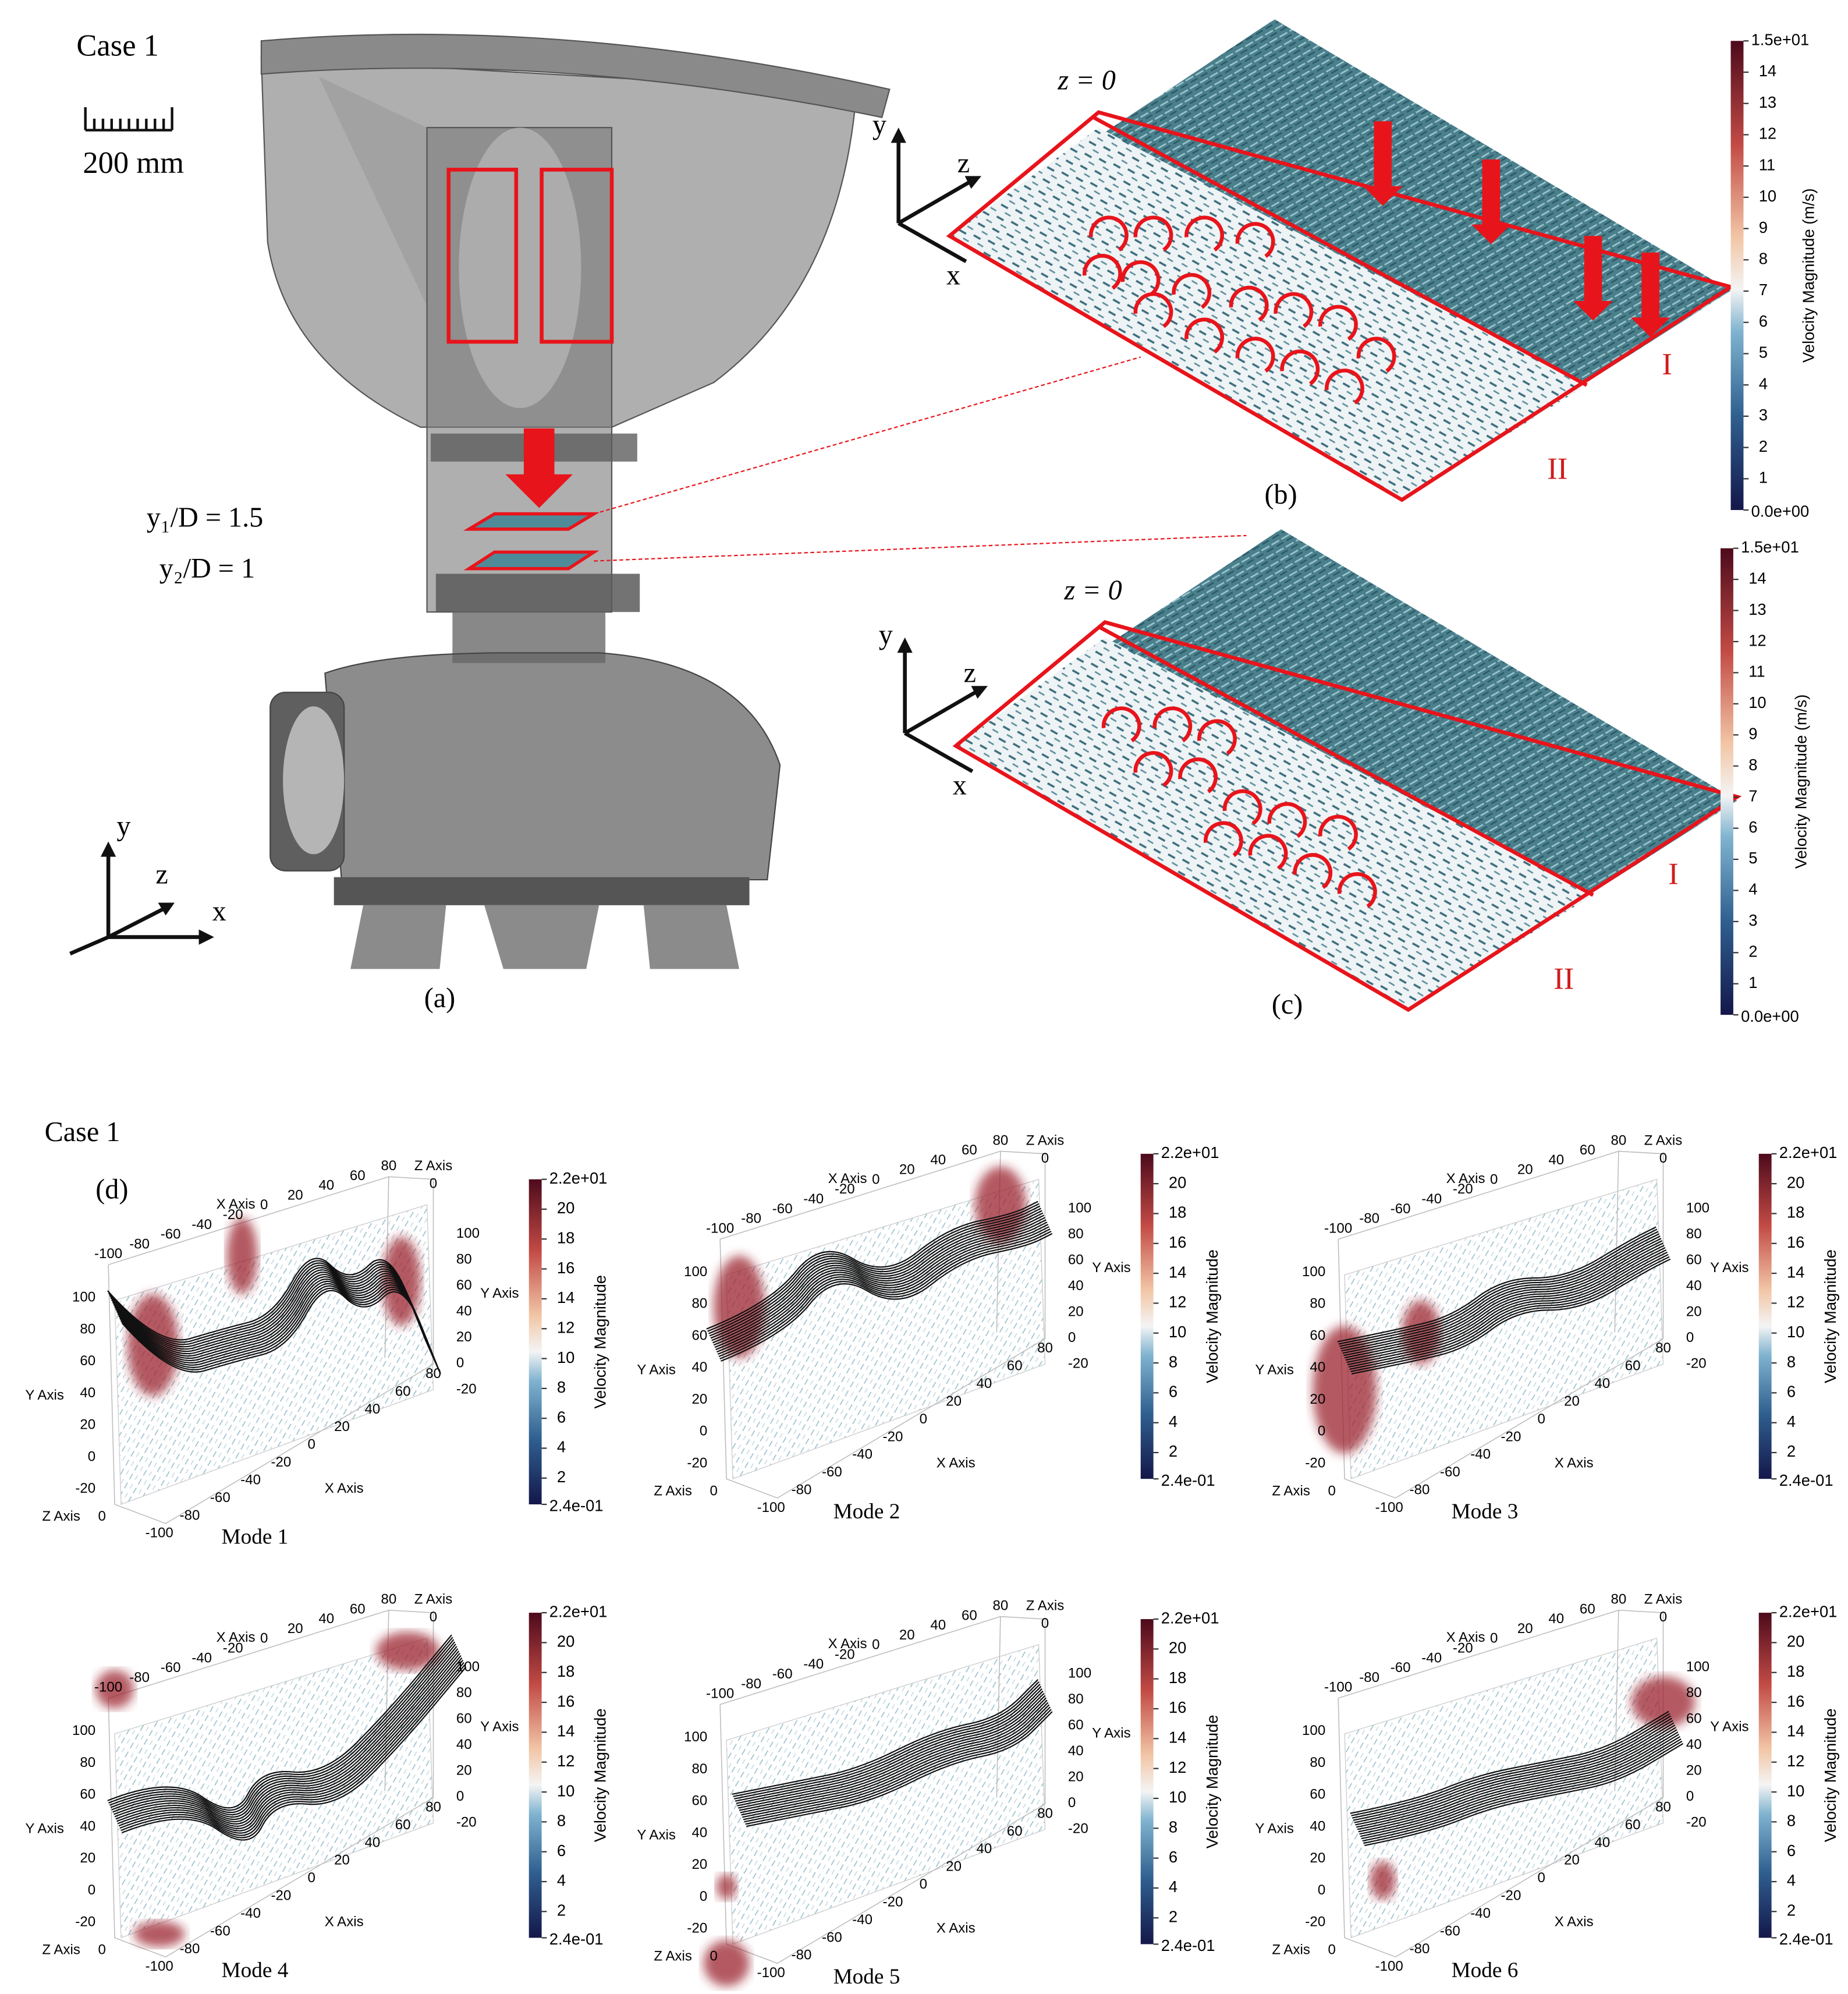  I want to click on red-arrow, so click(1650, 295).